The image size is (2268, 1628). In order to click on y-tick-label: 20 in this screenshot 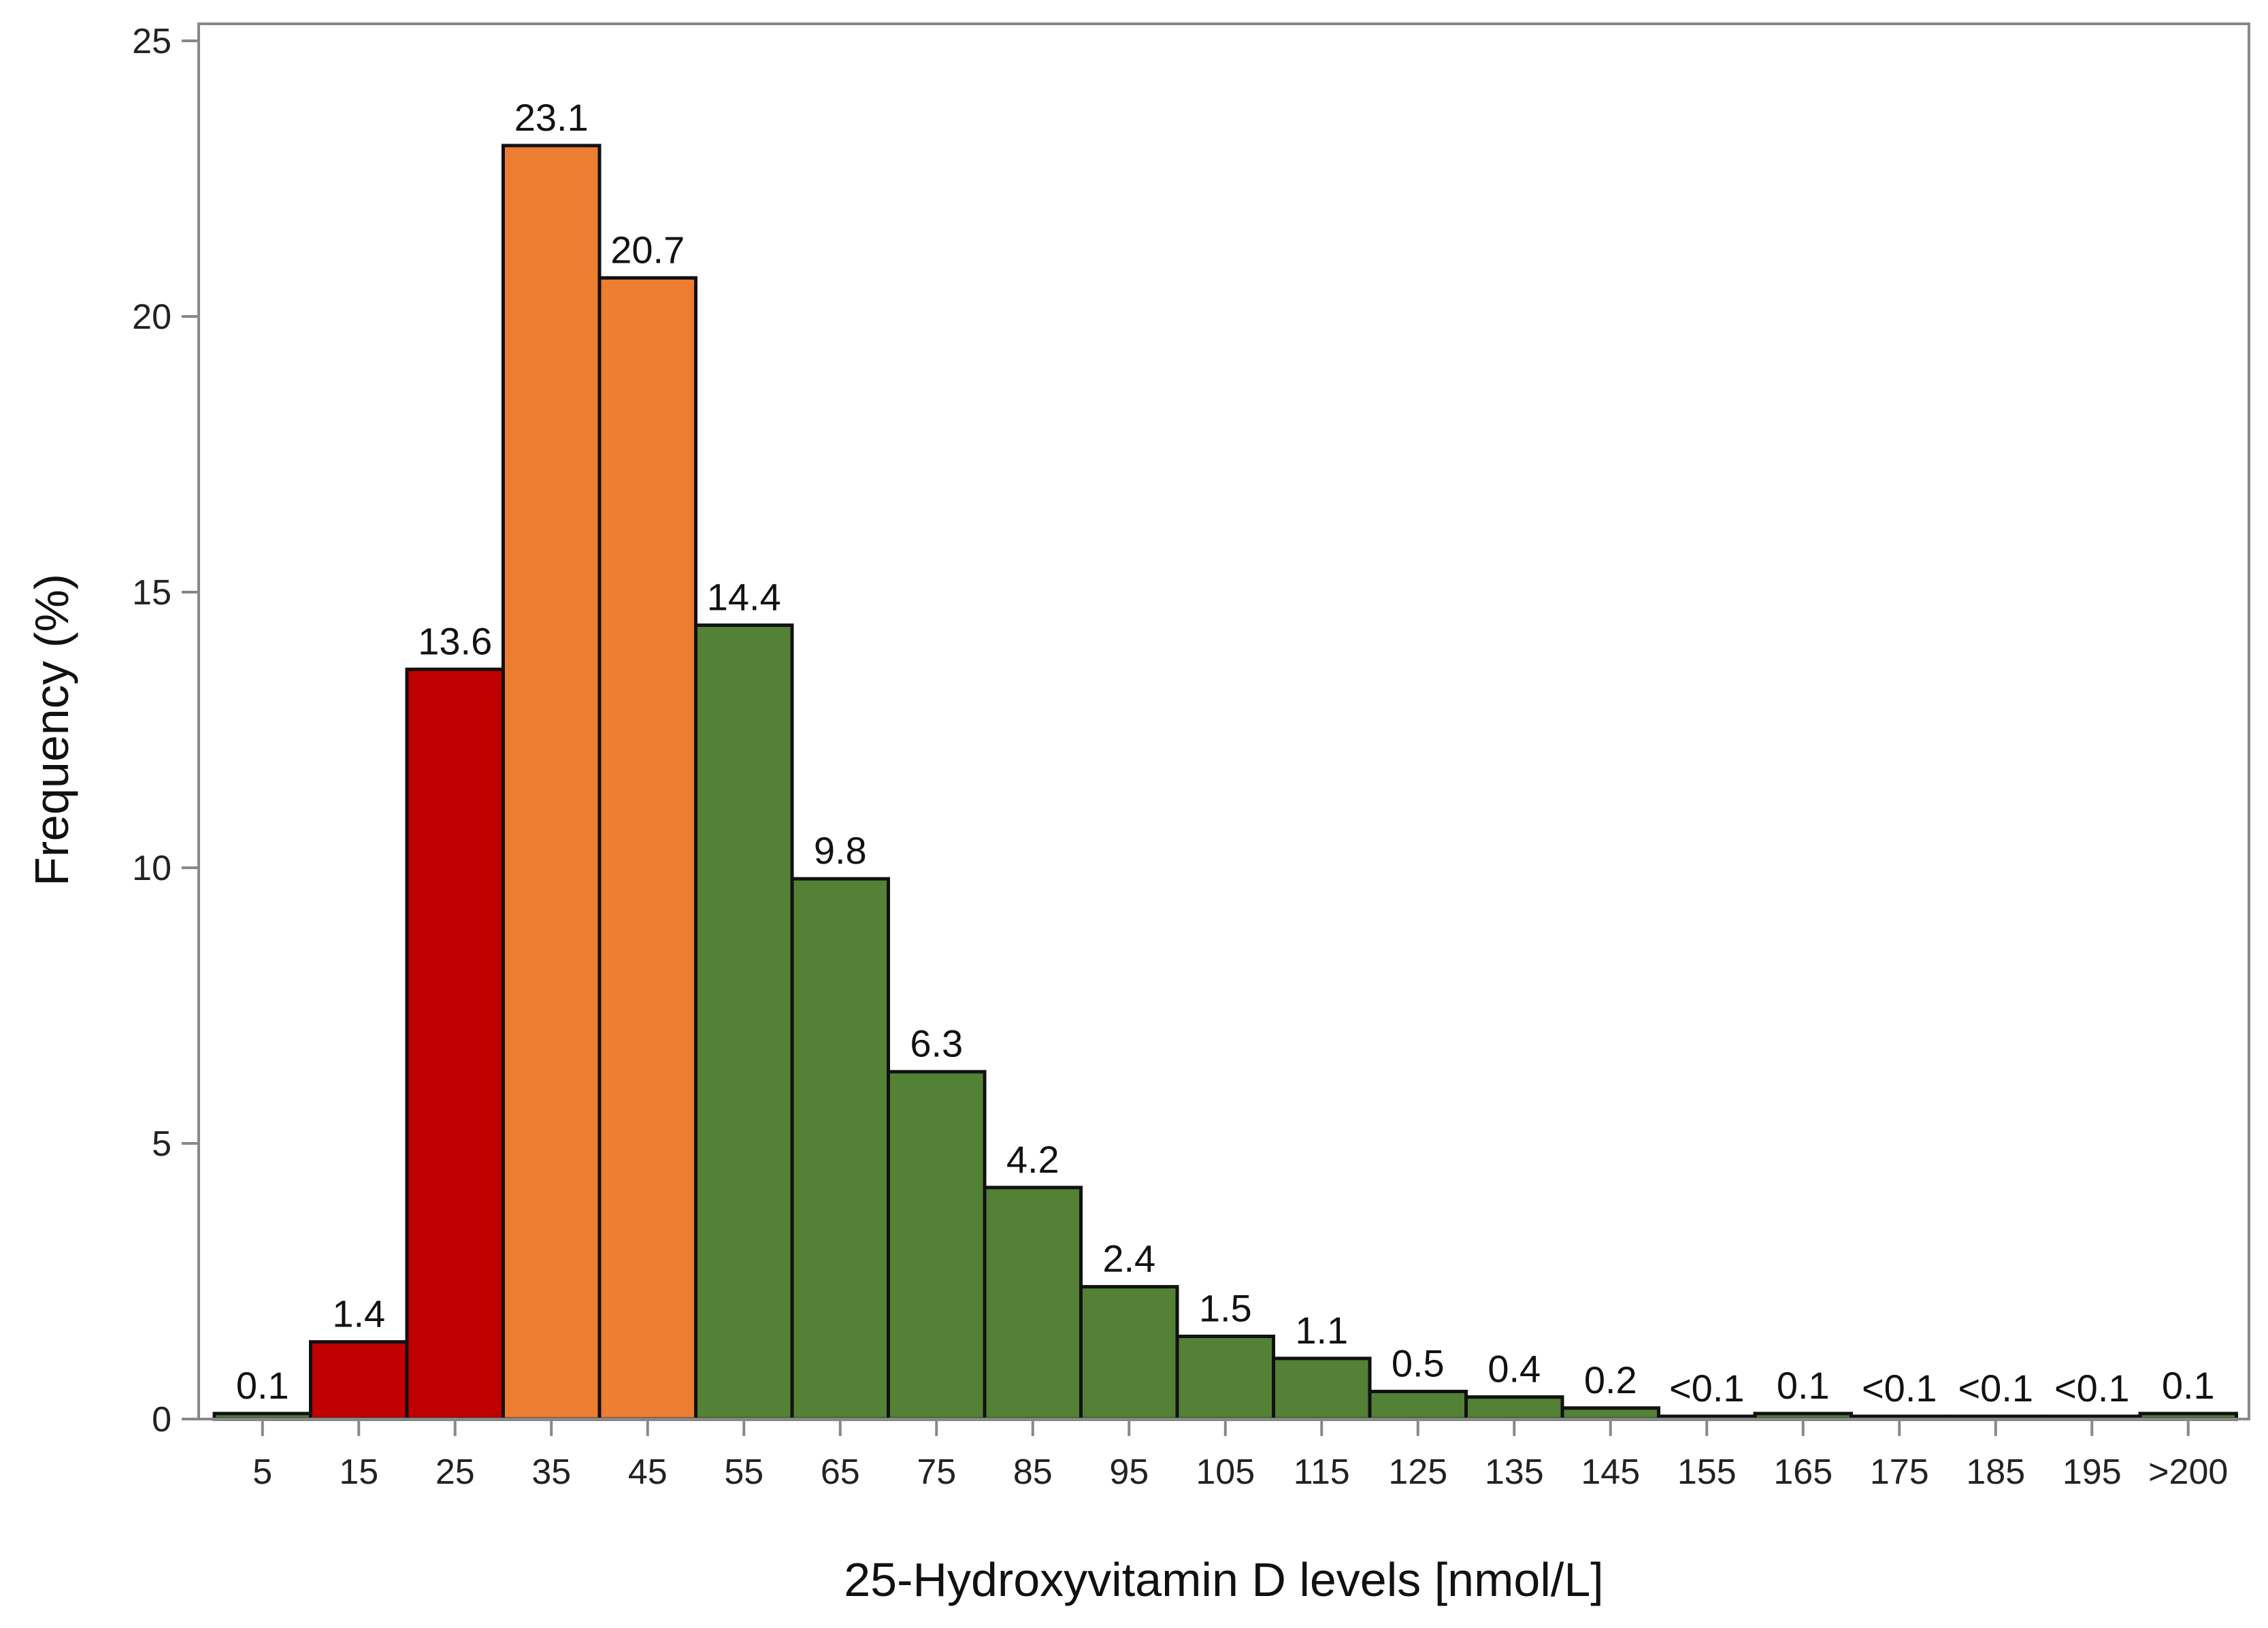, I will do `click(151, 317)`.